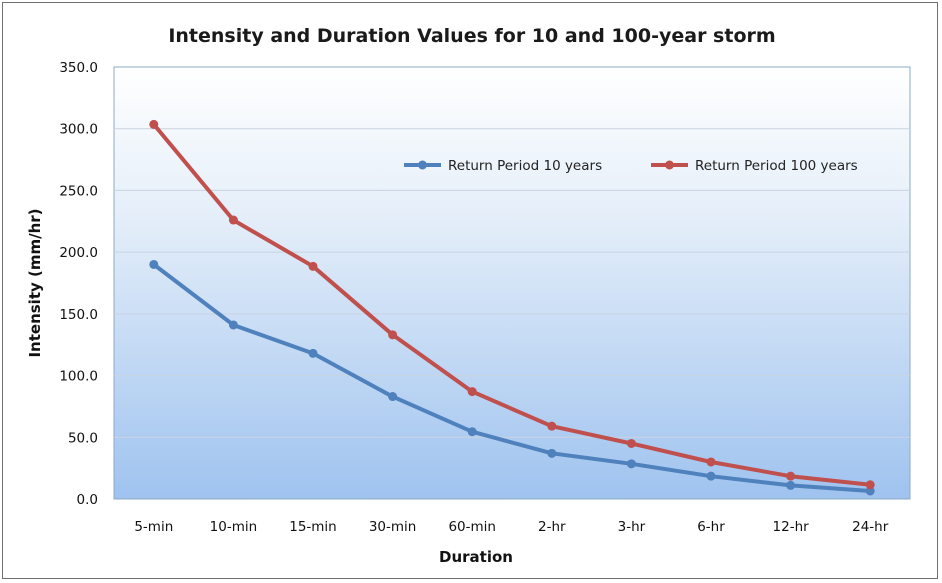 The height and width of the screenshot is (583, 942). I want to click on x-tick-label: 10-min, so click(234, 527).